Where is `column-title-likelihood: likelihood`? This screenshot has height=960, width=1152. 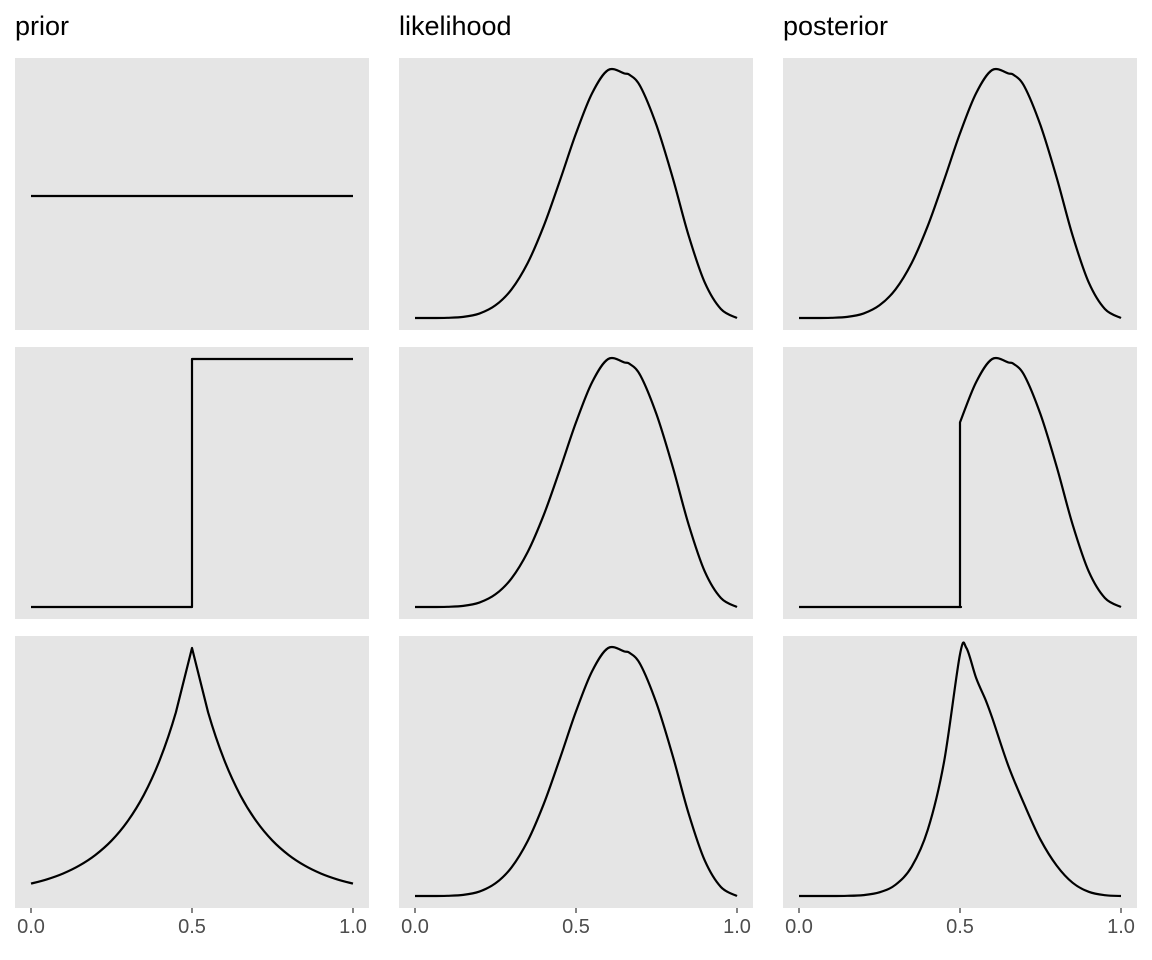 column-title-likelihood: likelihood is located at coordinates (455, 26).